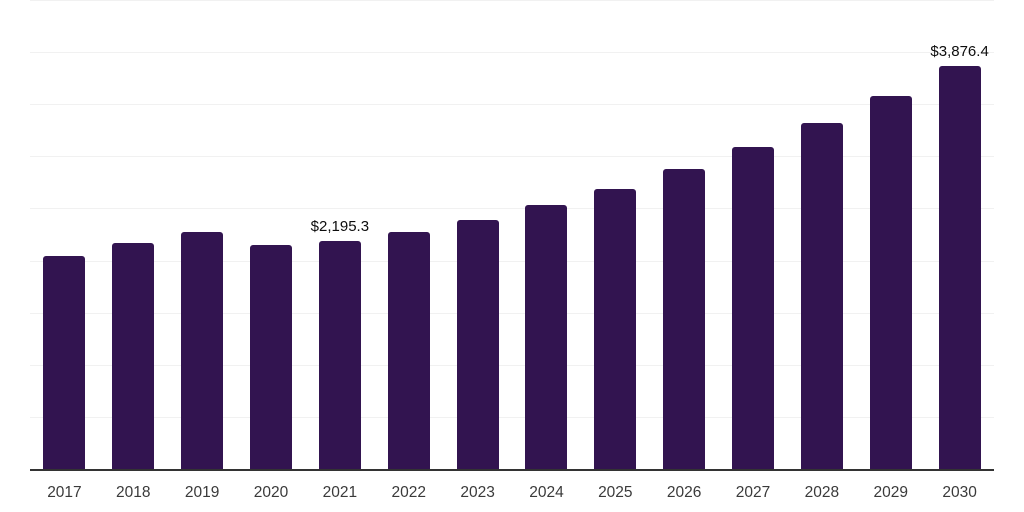 The image size is (1024, 512). Describe the element at coordinates (546, 492) in the screenshot. I see `x-tick-label-2024: 2024` at that location.